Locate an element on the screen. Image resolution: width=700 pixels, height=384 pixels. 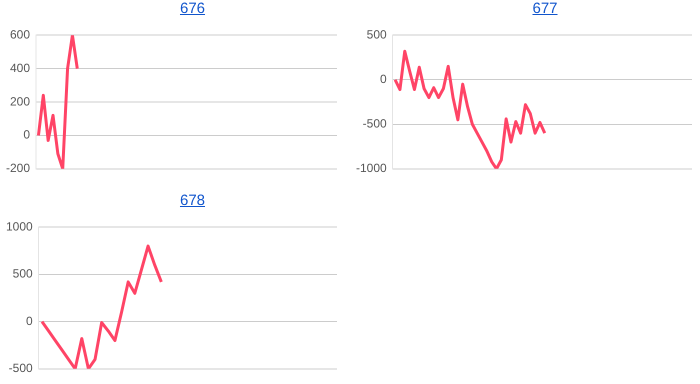
y-tick-label: 200 is located at coordinates (20, 101).